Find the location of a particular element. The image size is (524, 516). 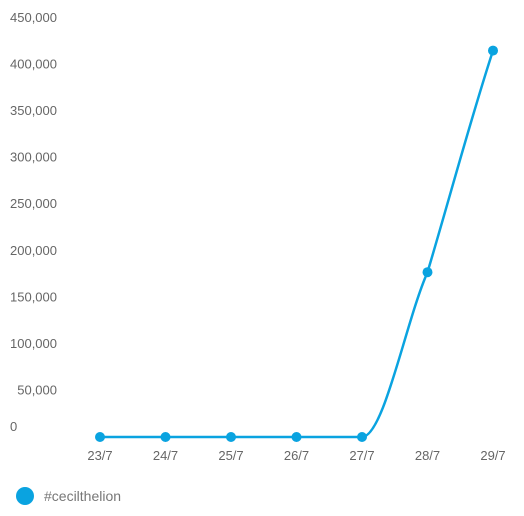

x-tick-label: 23/7 is located at coordinates (99, 455).